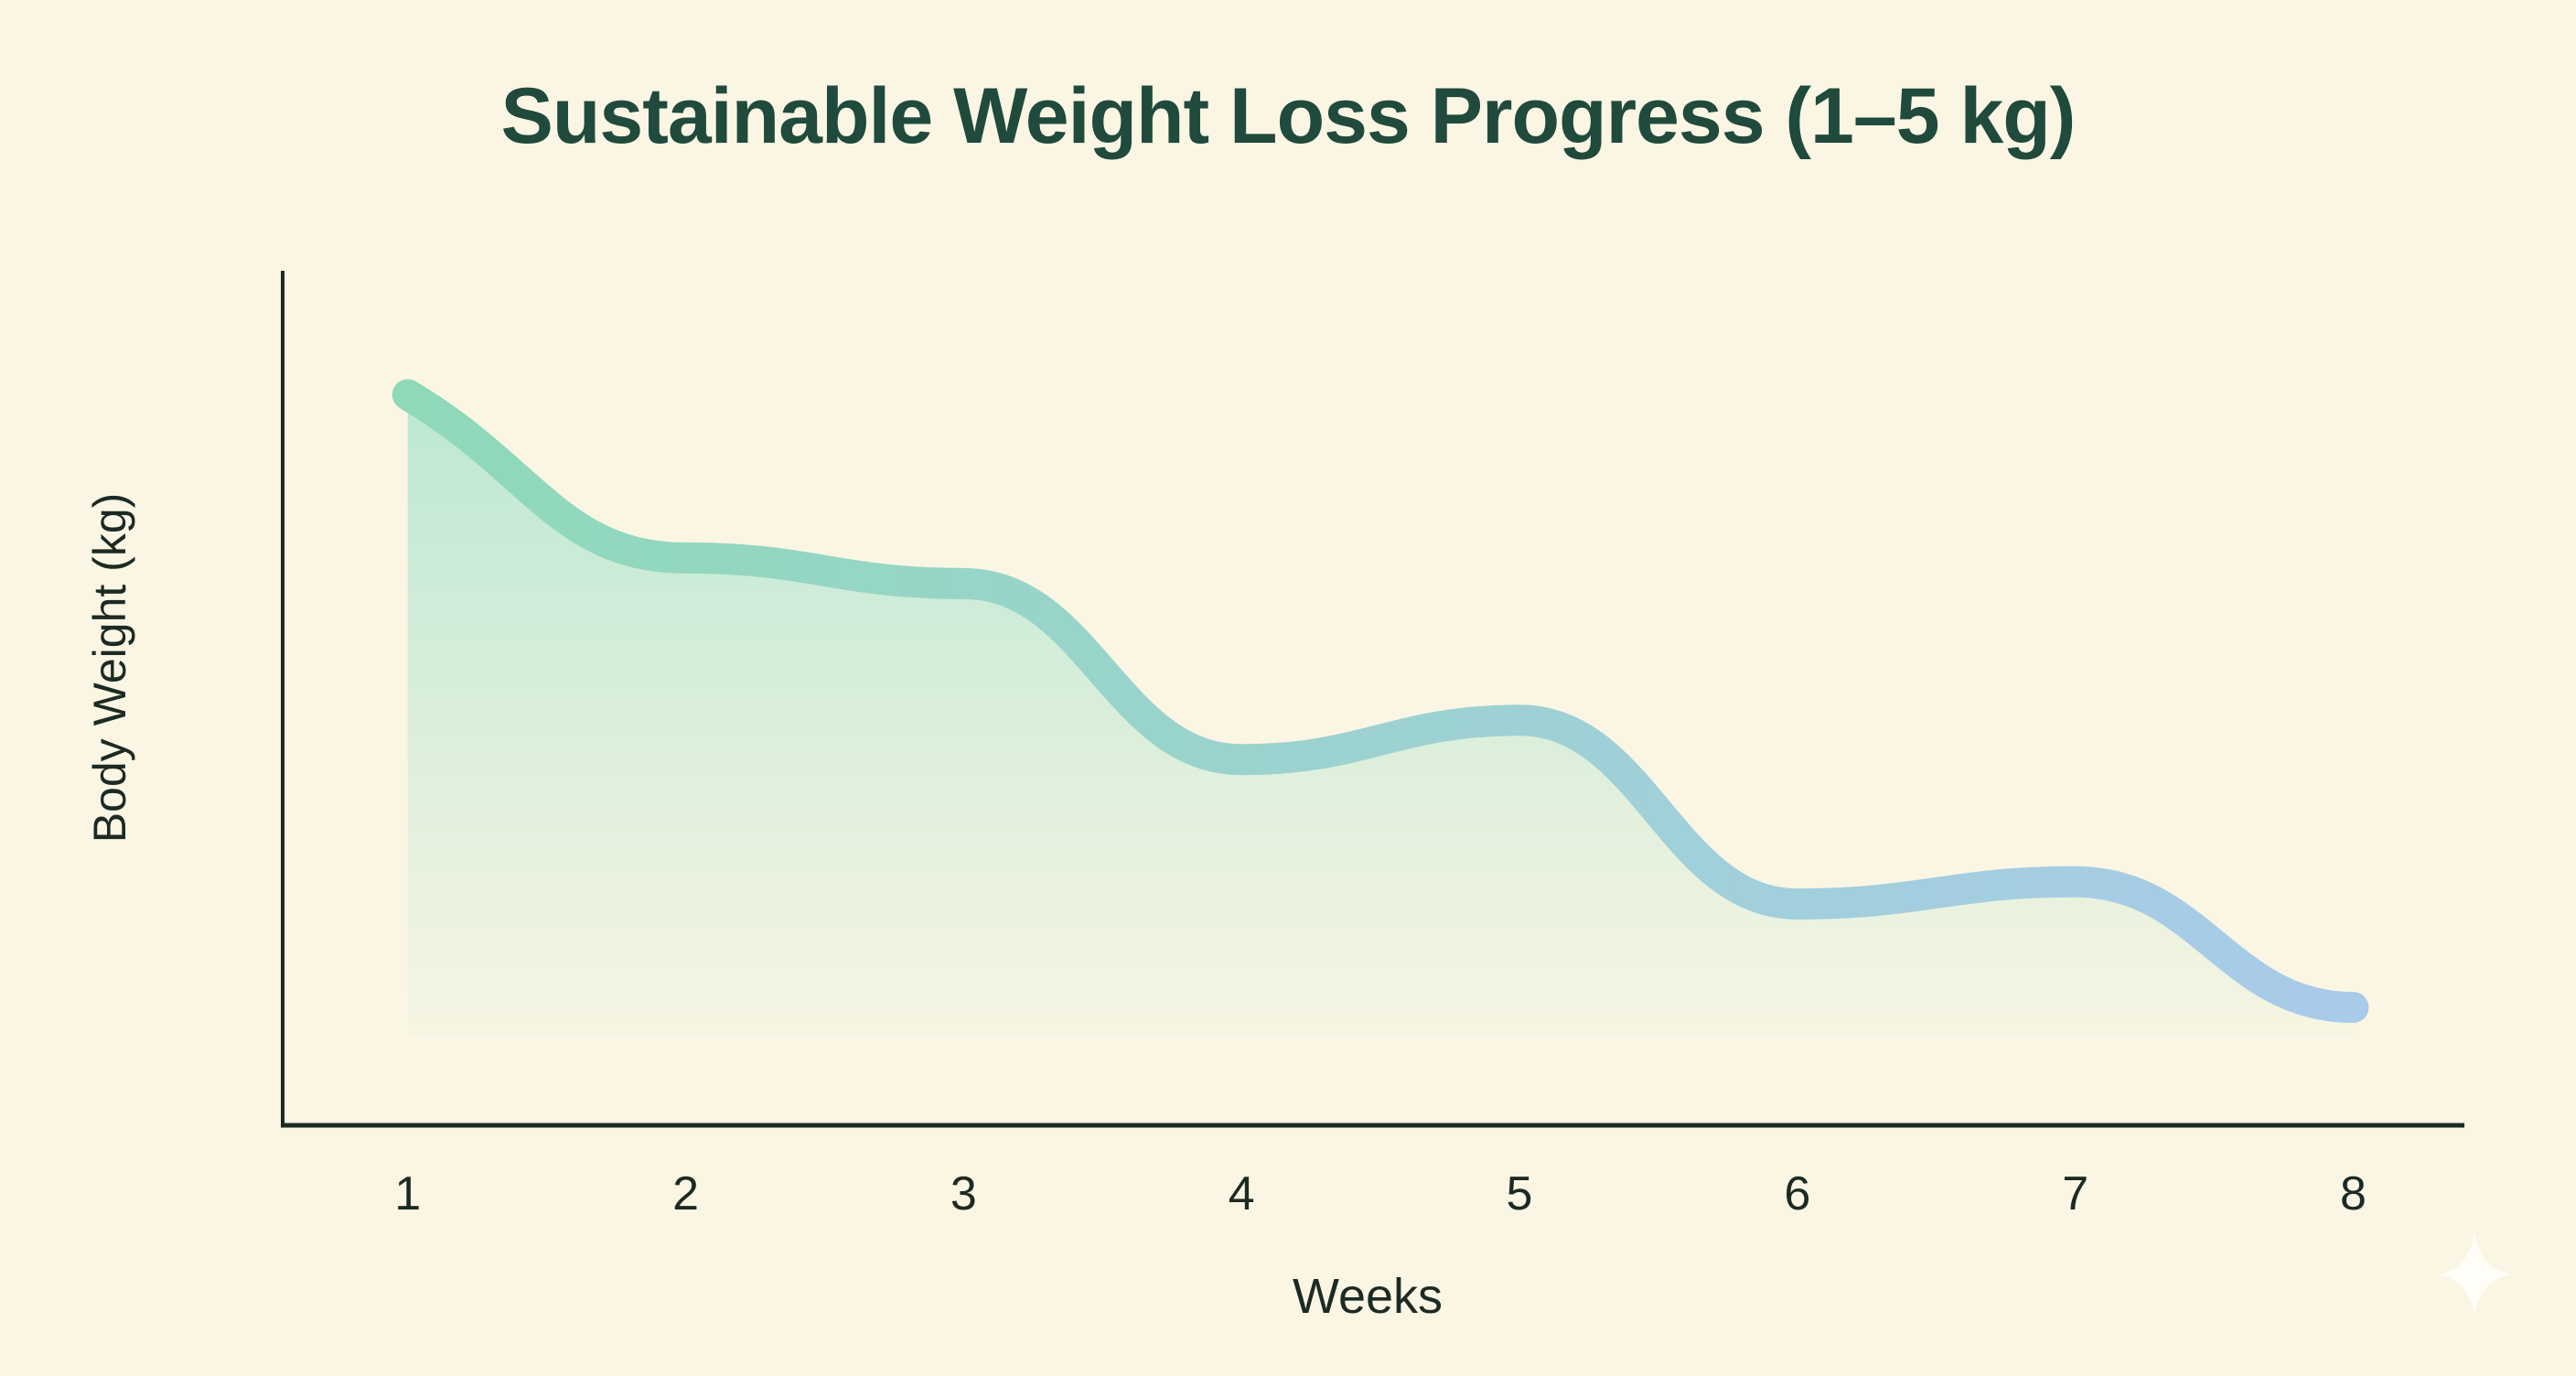 This screenshot has height=1376, width=2576. What do you see at coordinates (2474, 1274) in the screenshot?
I see `sparkle-icon` at bounding box center [2474, 1274].